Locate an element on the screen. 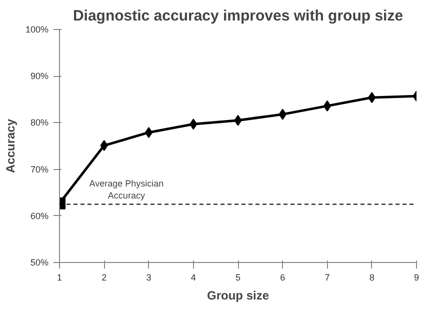  x-tick-label: 6 is located at coordinates (283, 277).